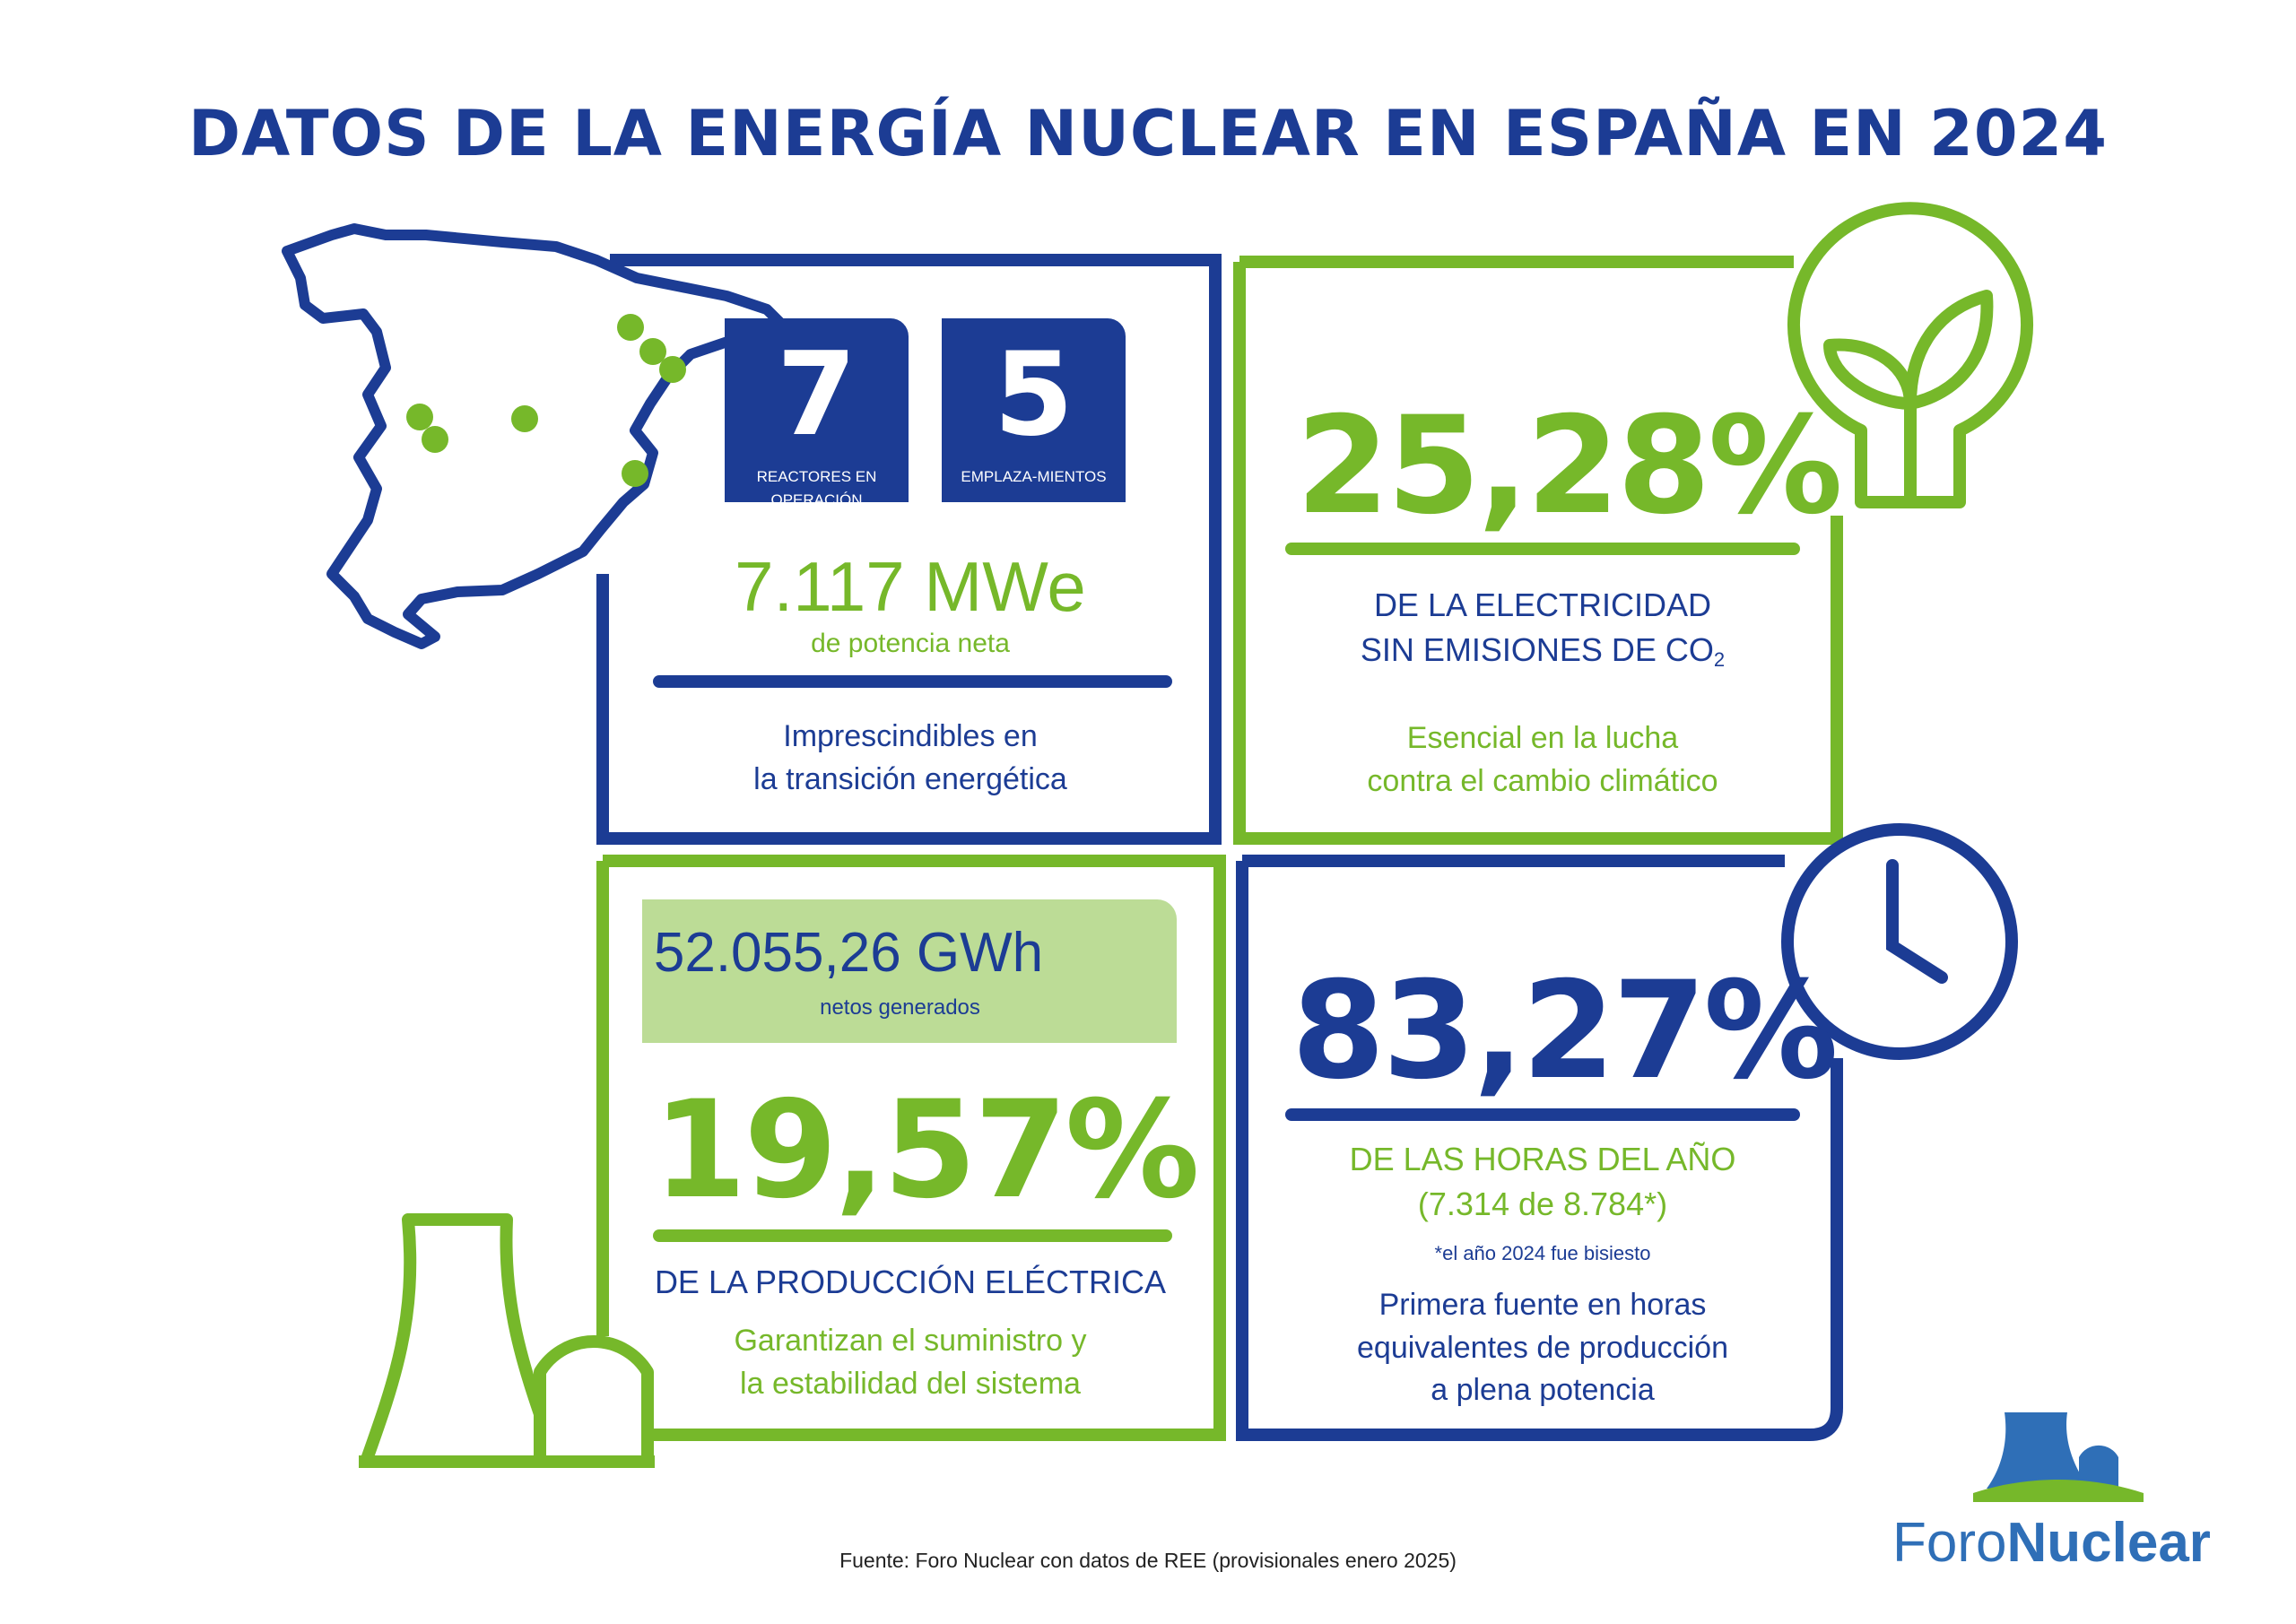 The width and height of the screenshot is (2296, 1624). I want to click on box-generation-frame, so click(911, 1148).